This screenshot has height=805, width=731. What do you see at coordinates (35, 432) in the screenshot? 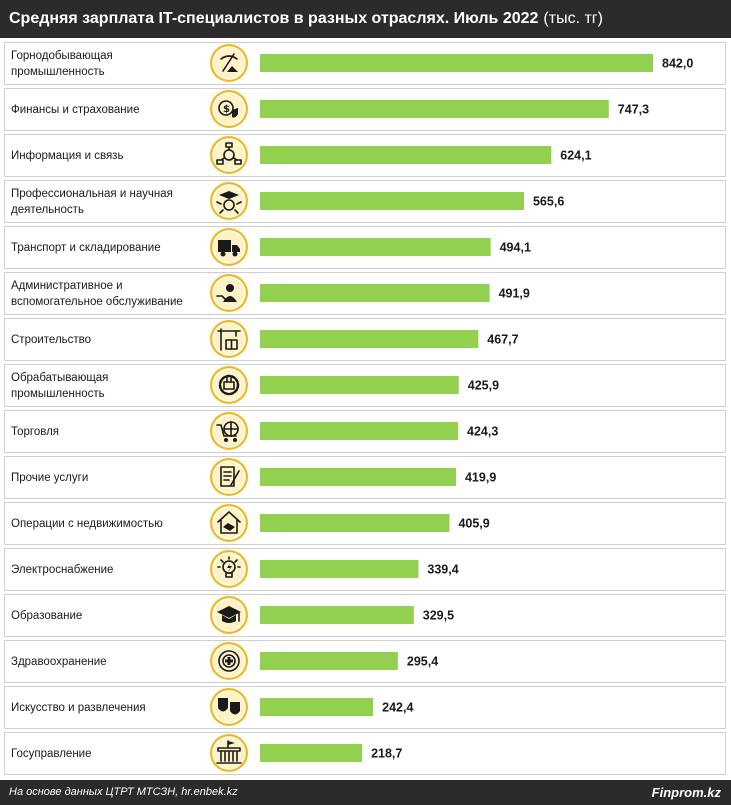
I see `category-label: Торговля` at bounding box center [35, 432].